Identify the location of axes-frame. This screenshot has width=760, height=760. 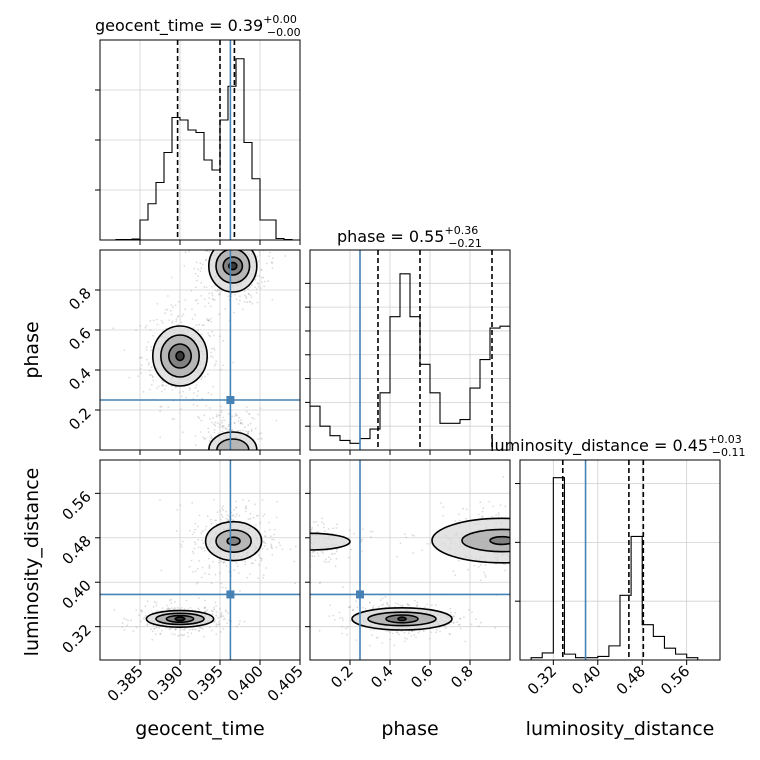
(410, 560).